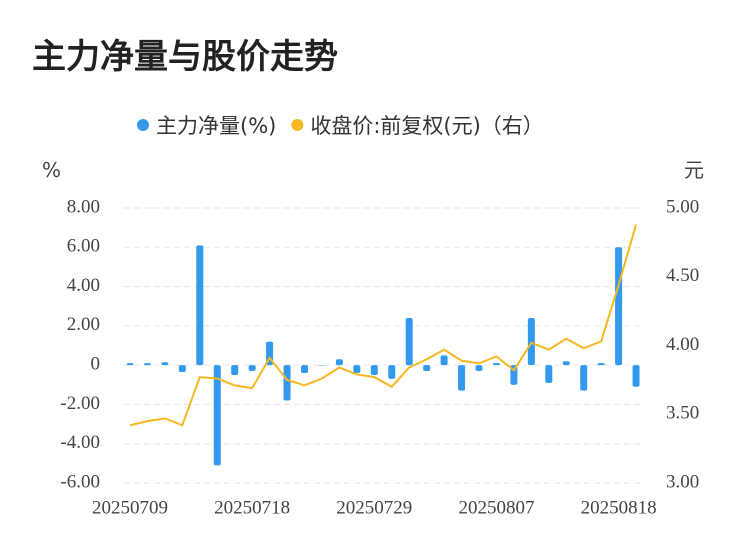 This screenshot has width=750, height=558. What do you see at coordinates (51, 170) in the screenshot?
I see `y-axis-label: %` at bounding box center [51, 170].